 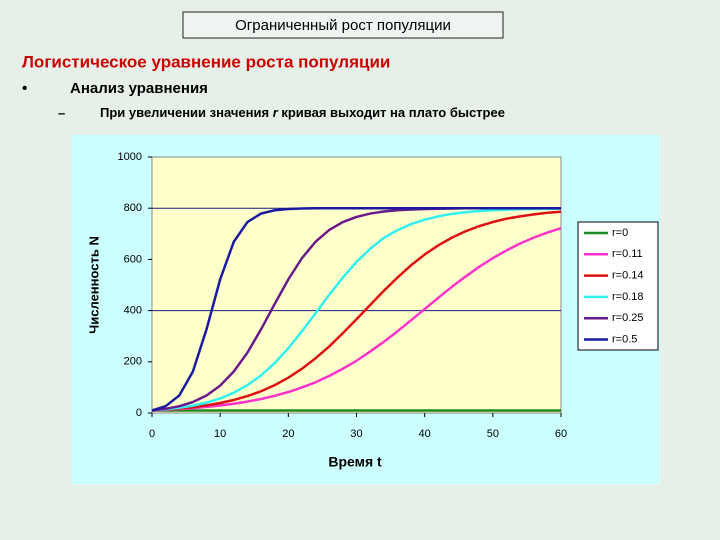 What do you see at coordinates (139, 413) in the screenshot?
I see `y-tick-label: 0` at bounding box center [139, 413].